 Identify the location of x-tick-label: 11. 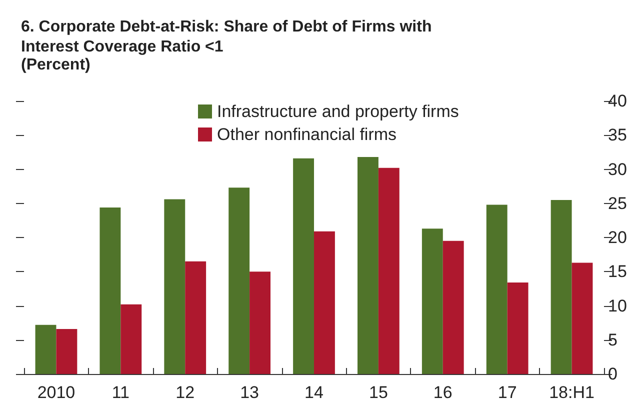
(121, 392).